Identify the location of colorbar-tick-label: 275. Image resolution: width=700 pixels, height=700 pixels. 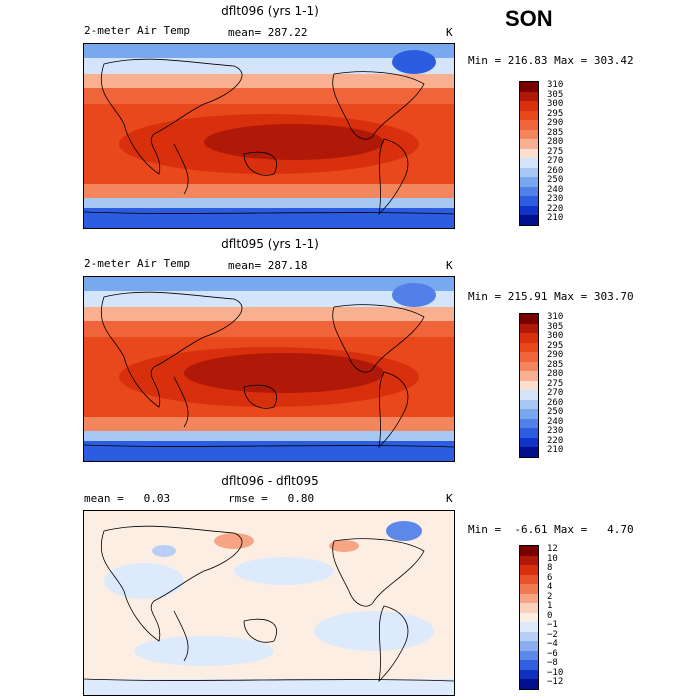
(555, 383).